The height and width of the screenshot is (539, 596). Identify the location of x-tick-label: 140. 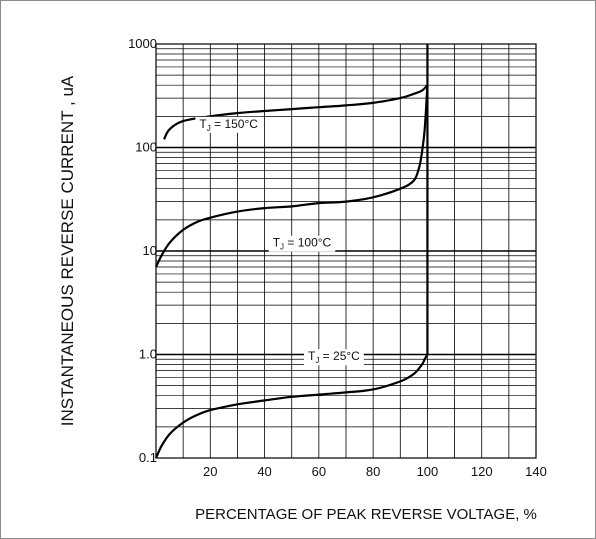
(536, 471).